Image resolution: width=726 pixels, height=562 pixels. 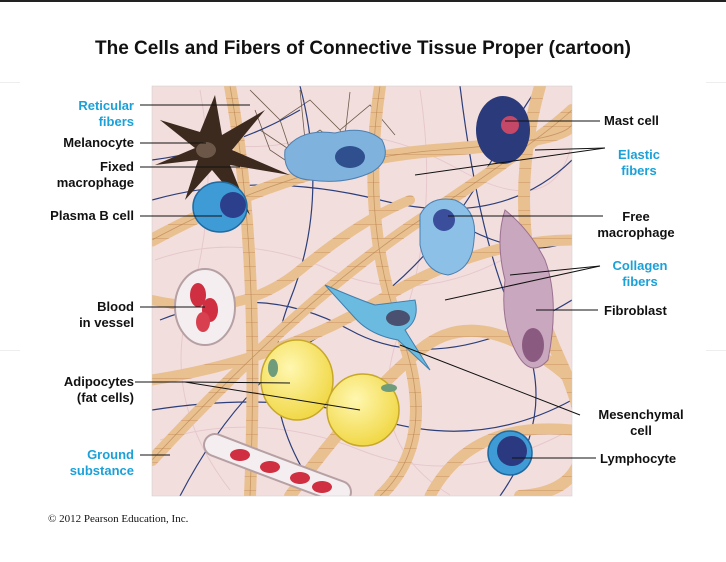 I want to click on label-plasma-b-cell: Plasma B cell, so click(x=92, y=215).